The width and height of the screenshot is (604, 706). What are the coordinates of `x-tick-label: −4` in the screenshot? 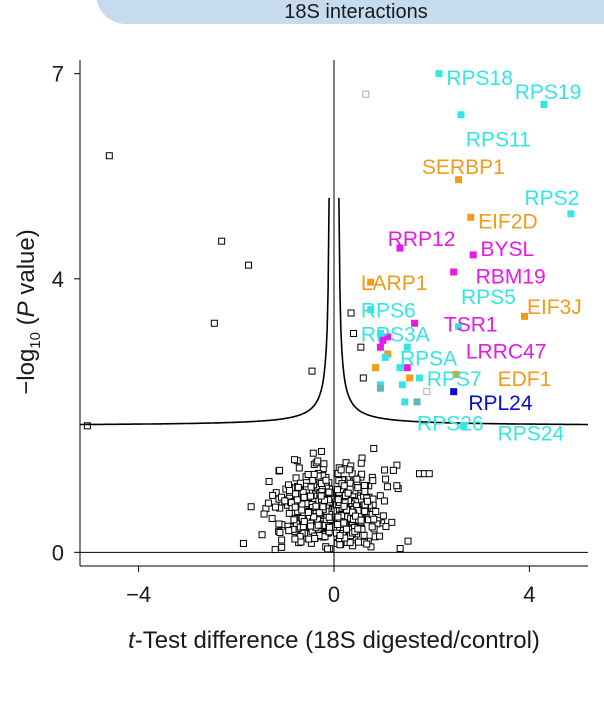 It's located at (138, 594).